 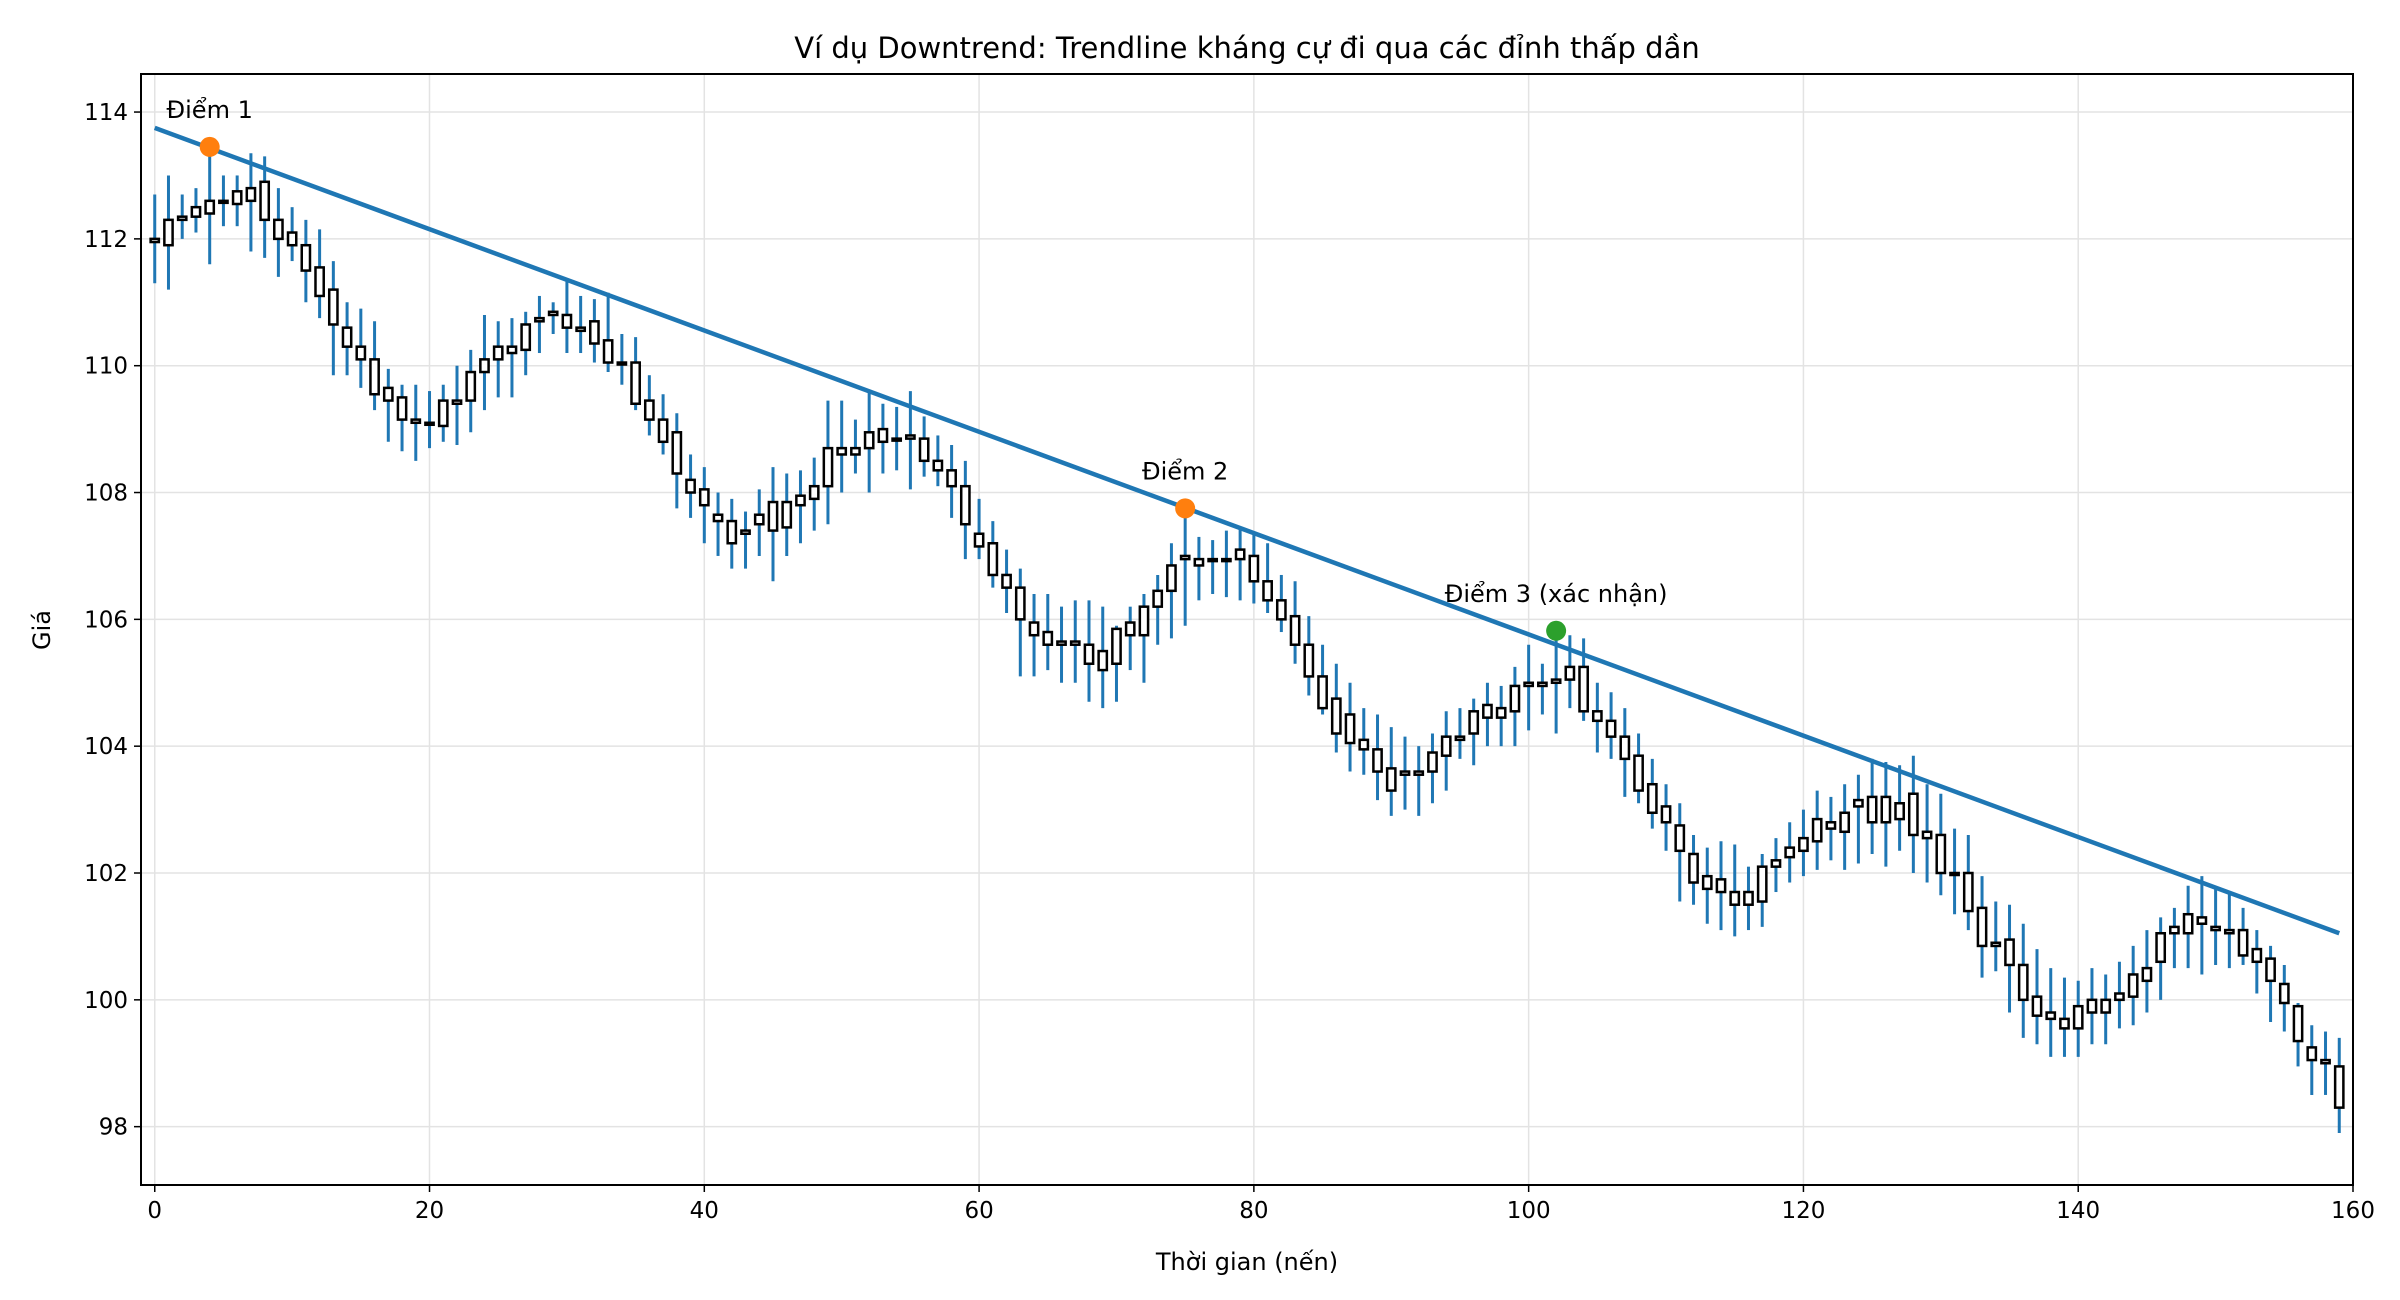 What do you see at coordinates (106, 620) in the screenshot?
I see `y-tick-label: 106` at bounding box center [106, 620].